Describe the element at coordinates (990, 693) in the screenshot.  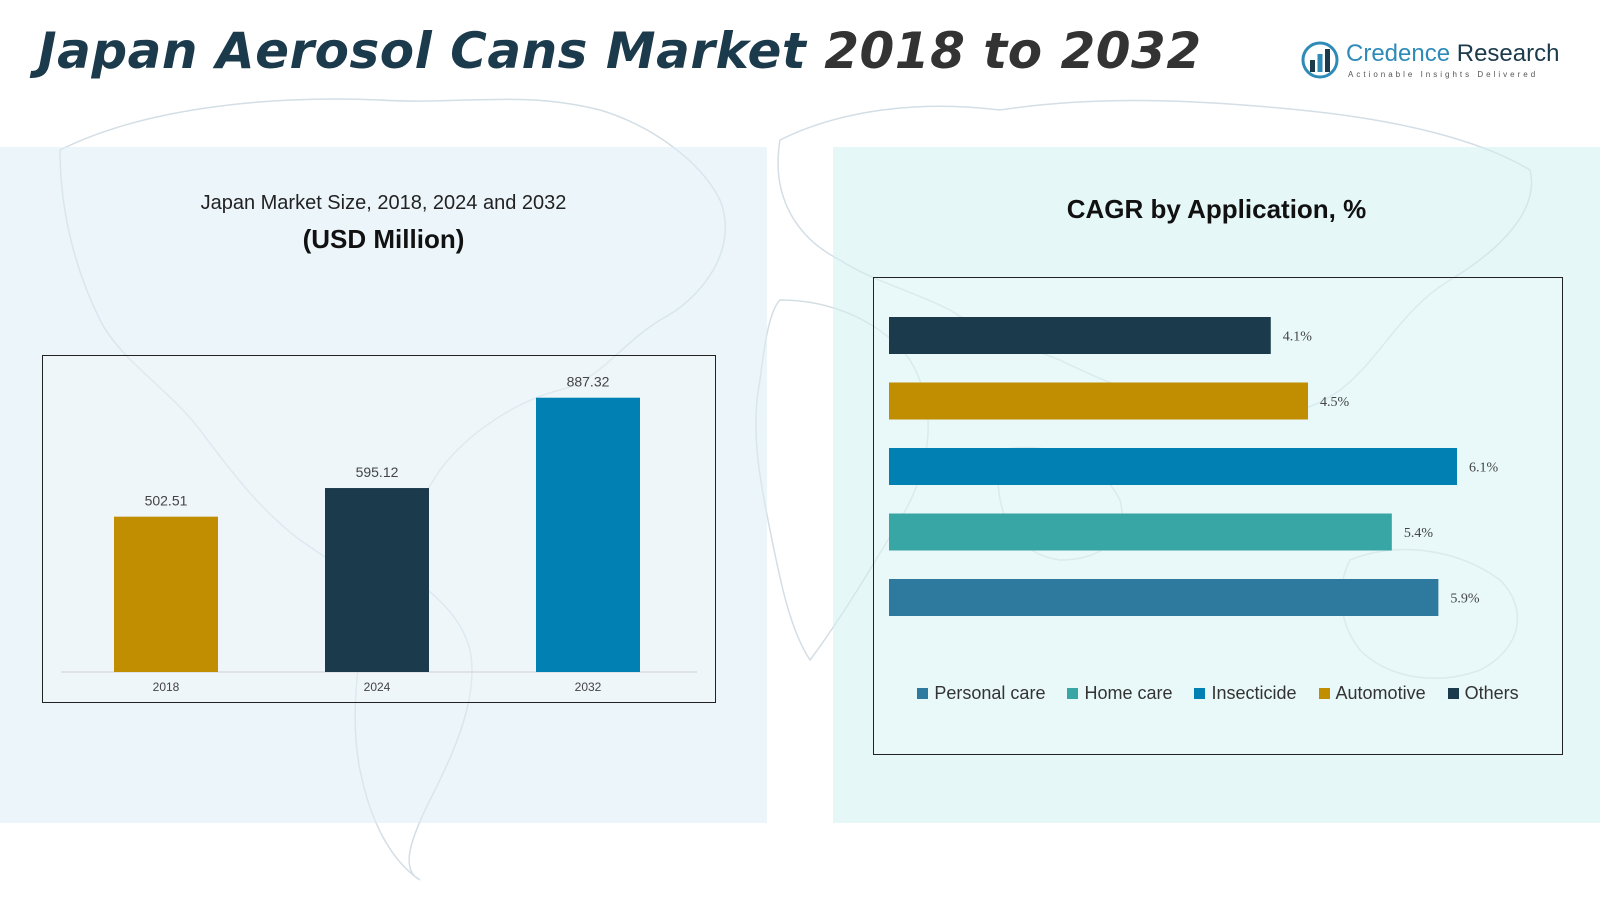
I see `legend-label: Personal care` at that location.